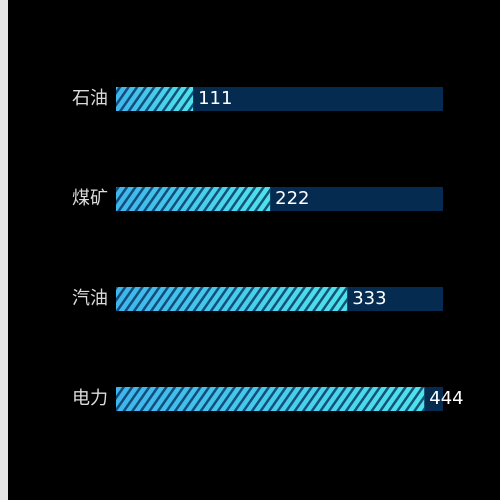  I want to click on value-label: 333, so click(369, 298).